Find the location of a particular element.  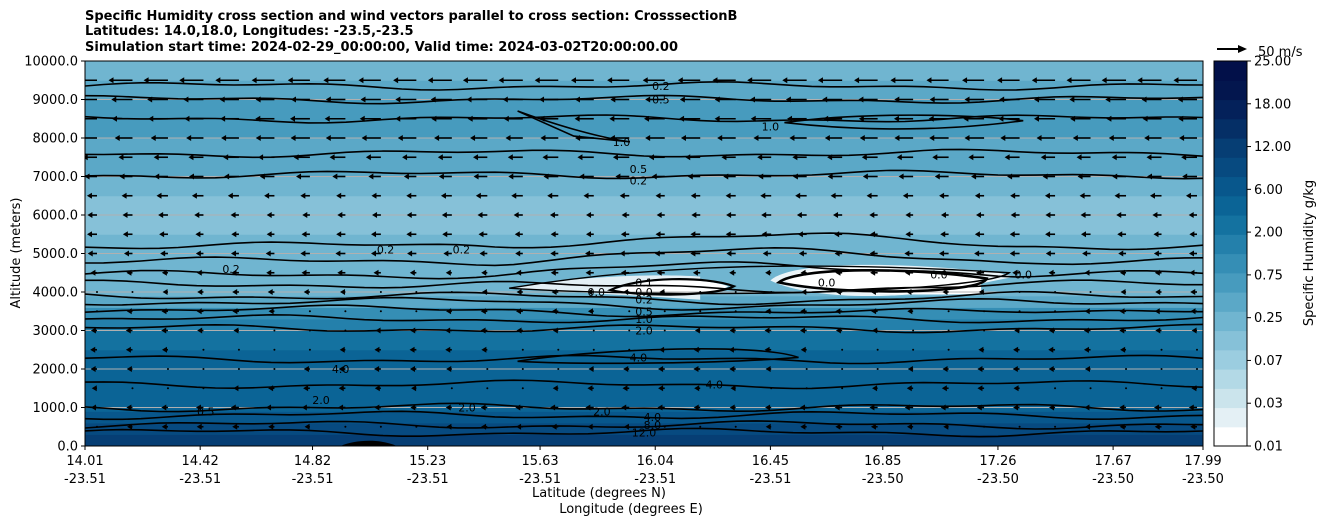

x-tick-label-latitude: 16.85 is located at coordinates (882, 461).